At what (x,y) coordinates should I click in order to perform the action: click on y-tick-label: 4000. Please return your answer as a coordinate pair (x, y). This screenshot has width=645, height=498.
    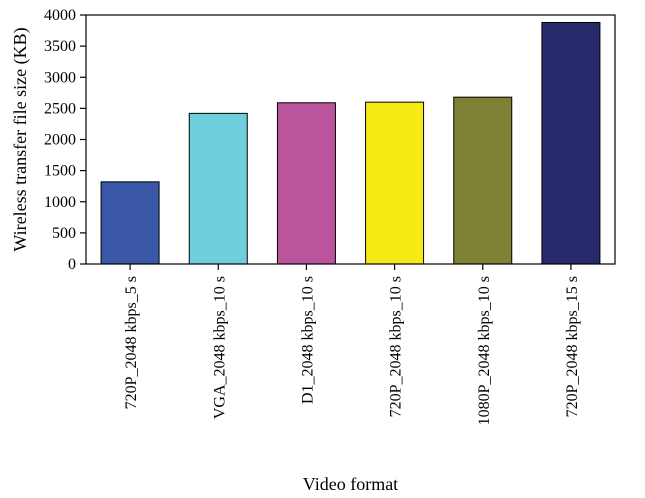
    Looking at the image, I should click on (60, 15).